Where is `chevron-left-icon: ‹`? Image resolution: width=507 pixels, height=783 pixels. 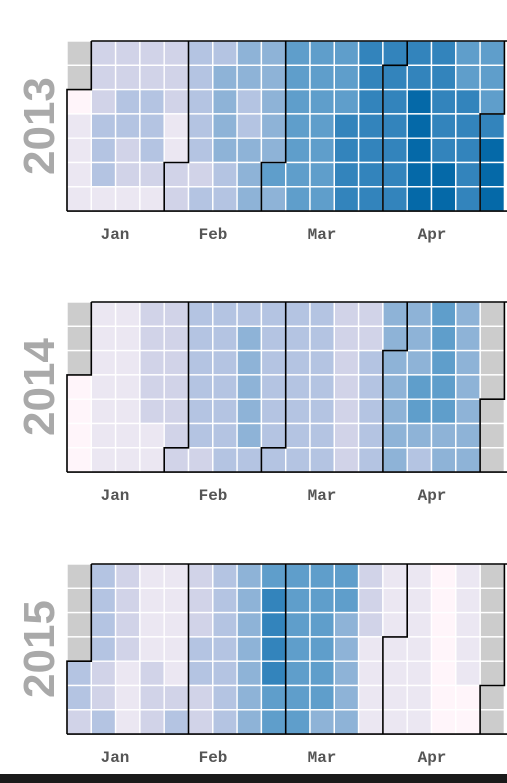 chevron-left-icon: ‹ is located at coordinates (10, 380).